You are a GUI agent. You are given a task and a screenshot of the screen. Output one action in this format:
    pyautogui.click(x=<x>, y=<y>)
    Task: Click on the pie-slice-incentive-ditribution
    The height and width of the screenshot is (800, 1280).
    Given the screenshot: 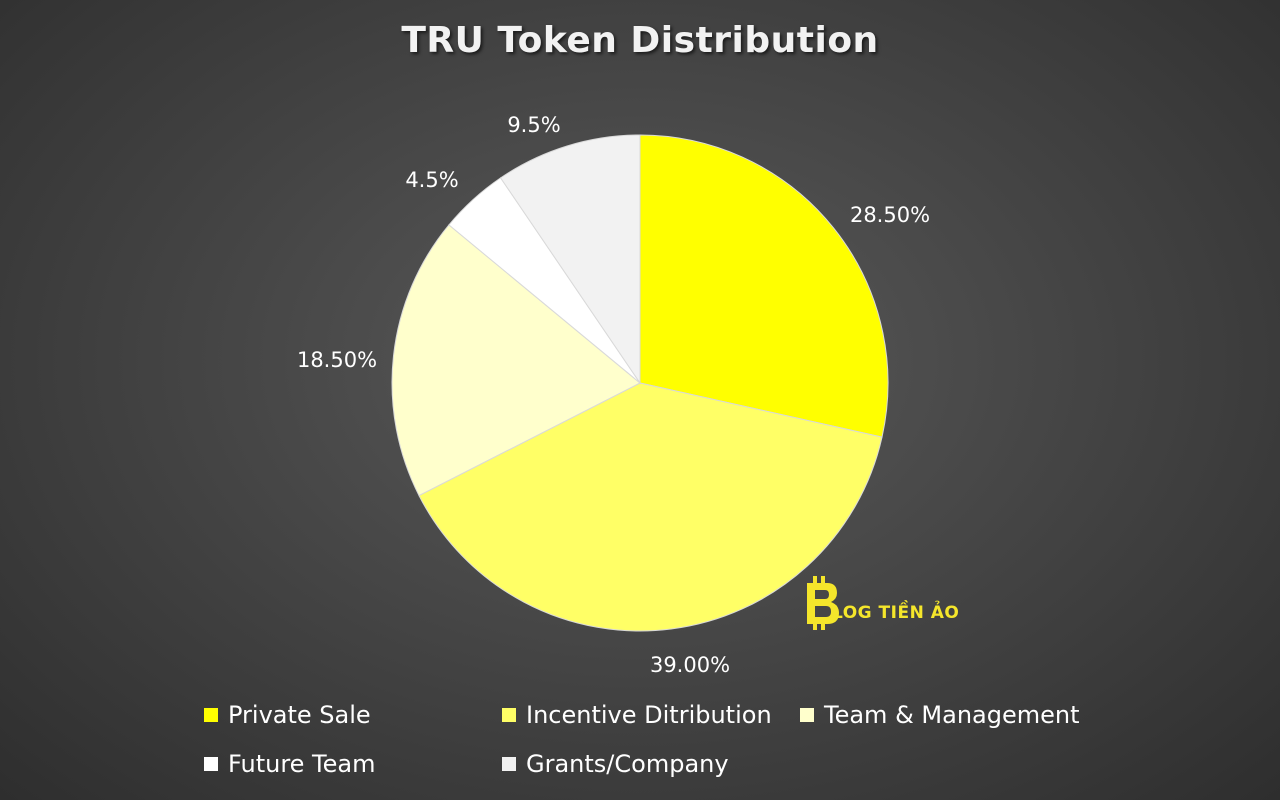 What is the action you would take?
    pyautogui.click(x=650, y=507)
    